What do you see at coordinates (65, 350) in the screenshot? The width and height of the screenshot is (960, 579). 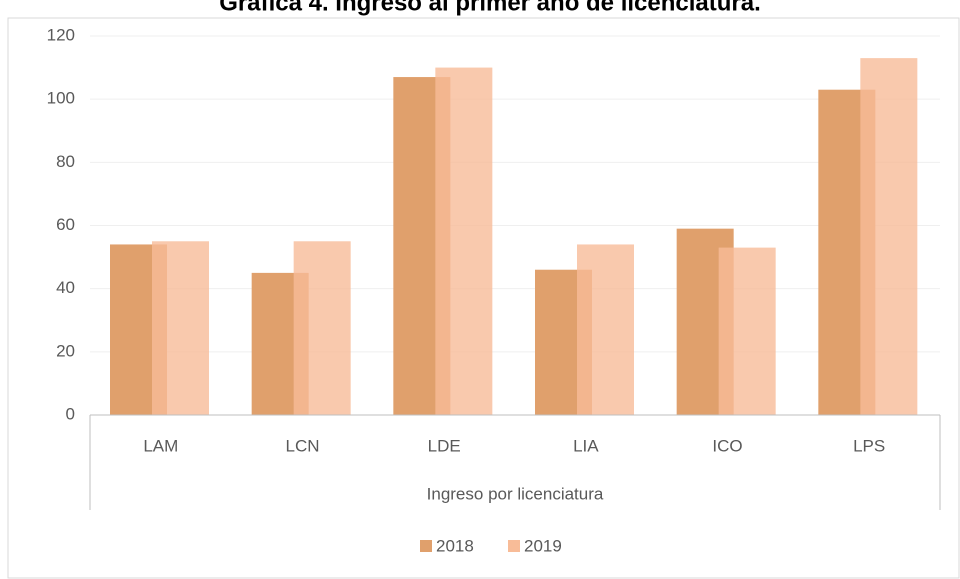 I see `y-tick-label: 20` at bounding box center [65, 350].